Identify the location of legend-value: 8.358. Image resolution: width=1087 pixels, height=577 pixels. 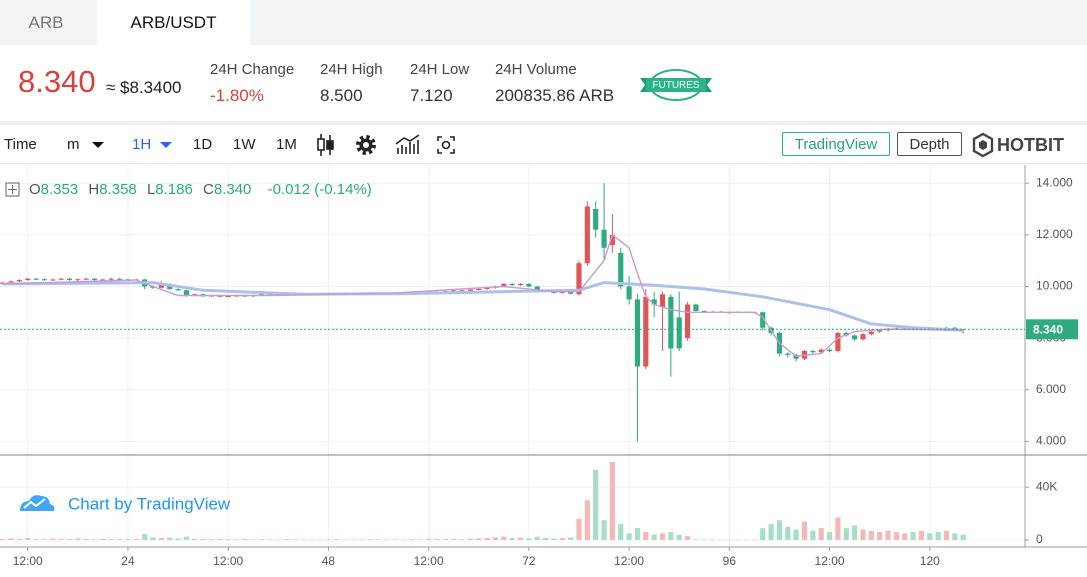
(118, 189).